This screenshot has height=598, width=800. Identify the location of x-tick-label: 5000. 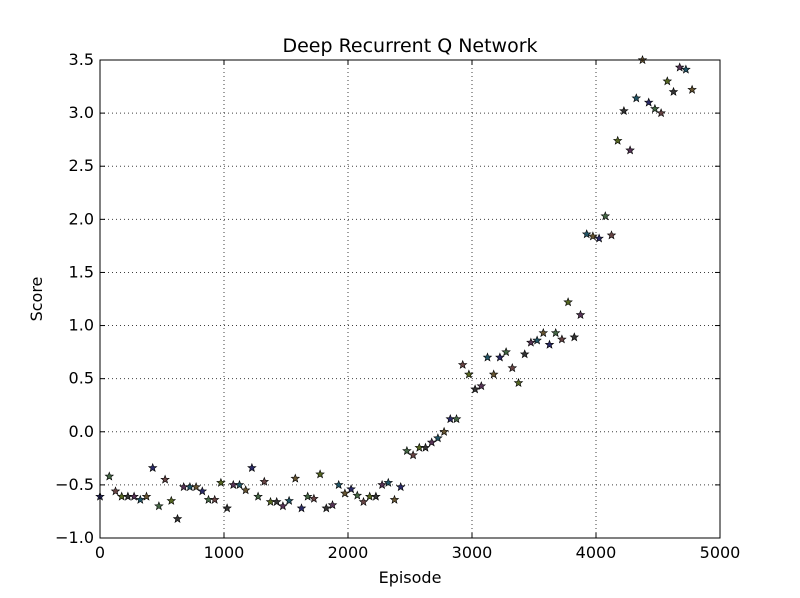
(720, 552).